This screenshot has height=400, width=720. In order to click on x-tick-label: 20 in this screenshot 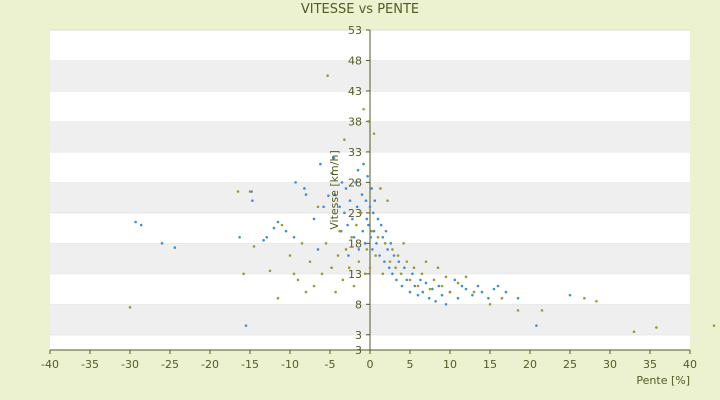, I will do `click(530, 364)`.